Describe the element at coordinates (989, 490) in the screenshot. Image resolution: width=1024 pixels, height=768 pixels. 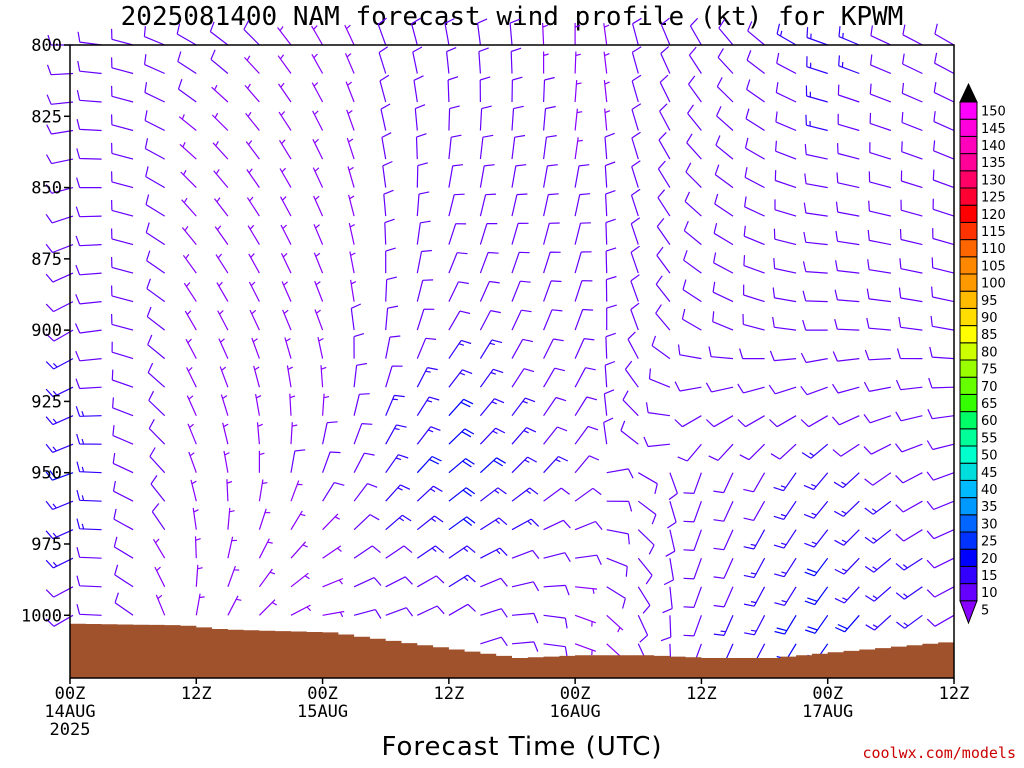
I see `colorbar-label: 40` at that location.